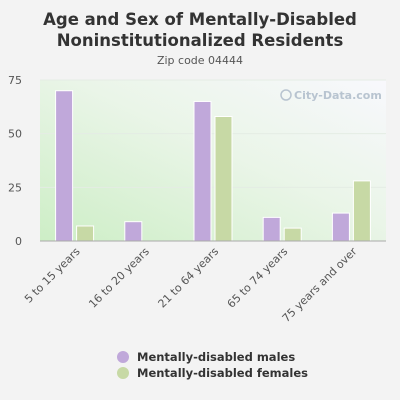  What do you see at coordinates (18, 241) in the screenshot?
I see `y-tick-label: 0` at bounding box center [18, 241].